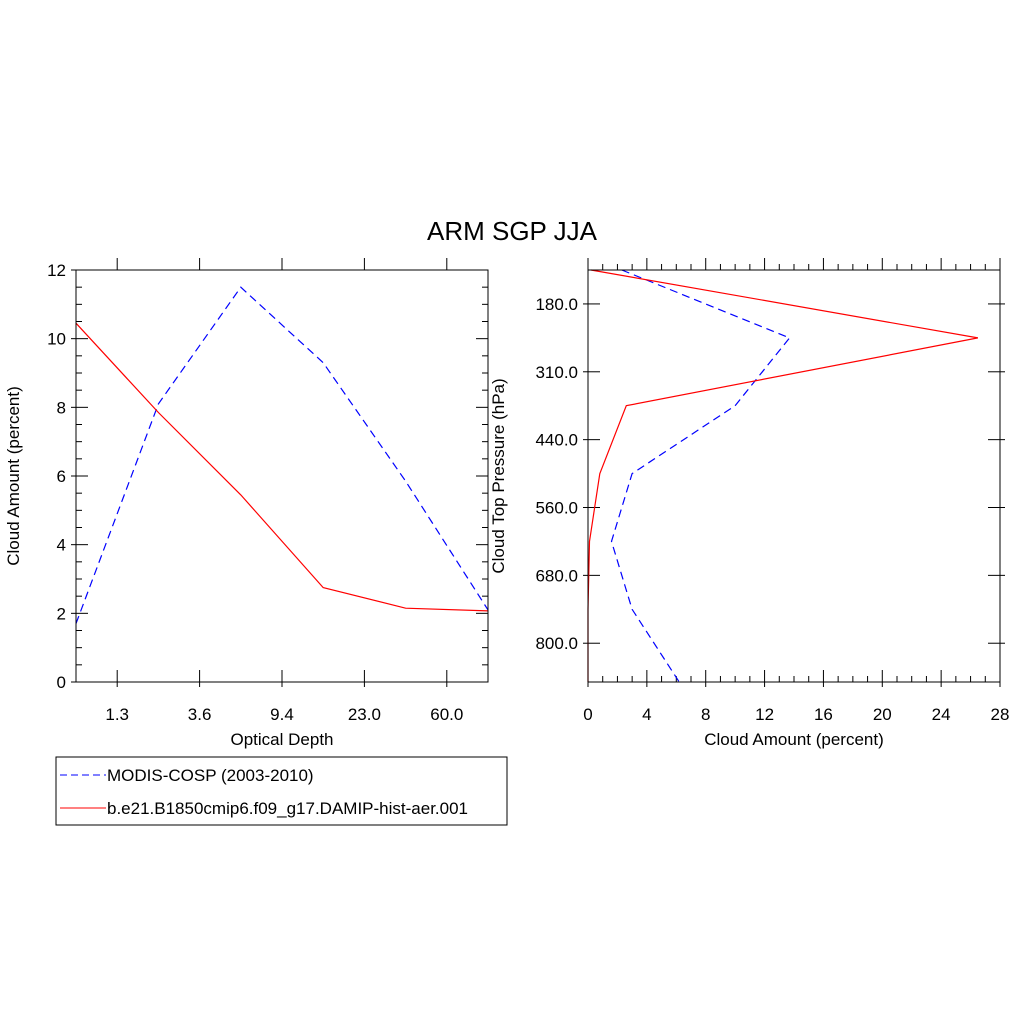 This screenshot has width=1024, height=1024. Describe the element at coordinates (882, 714) in the screenshot. I see `right-x-tick-label: 20` at that location.